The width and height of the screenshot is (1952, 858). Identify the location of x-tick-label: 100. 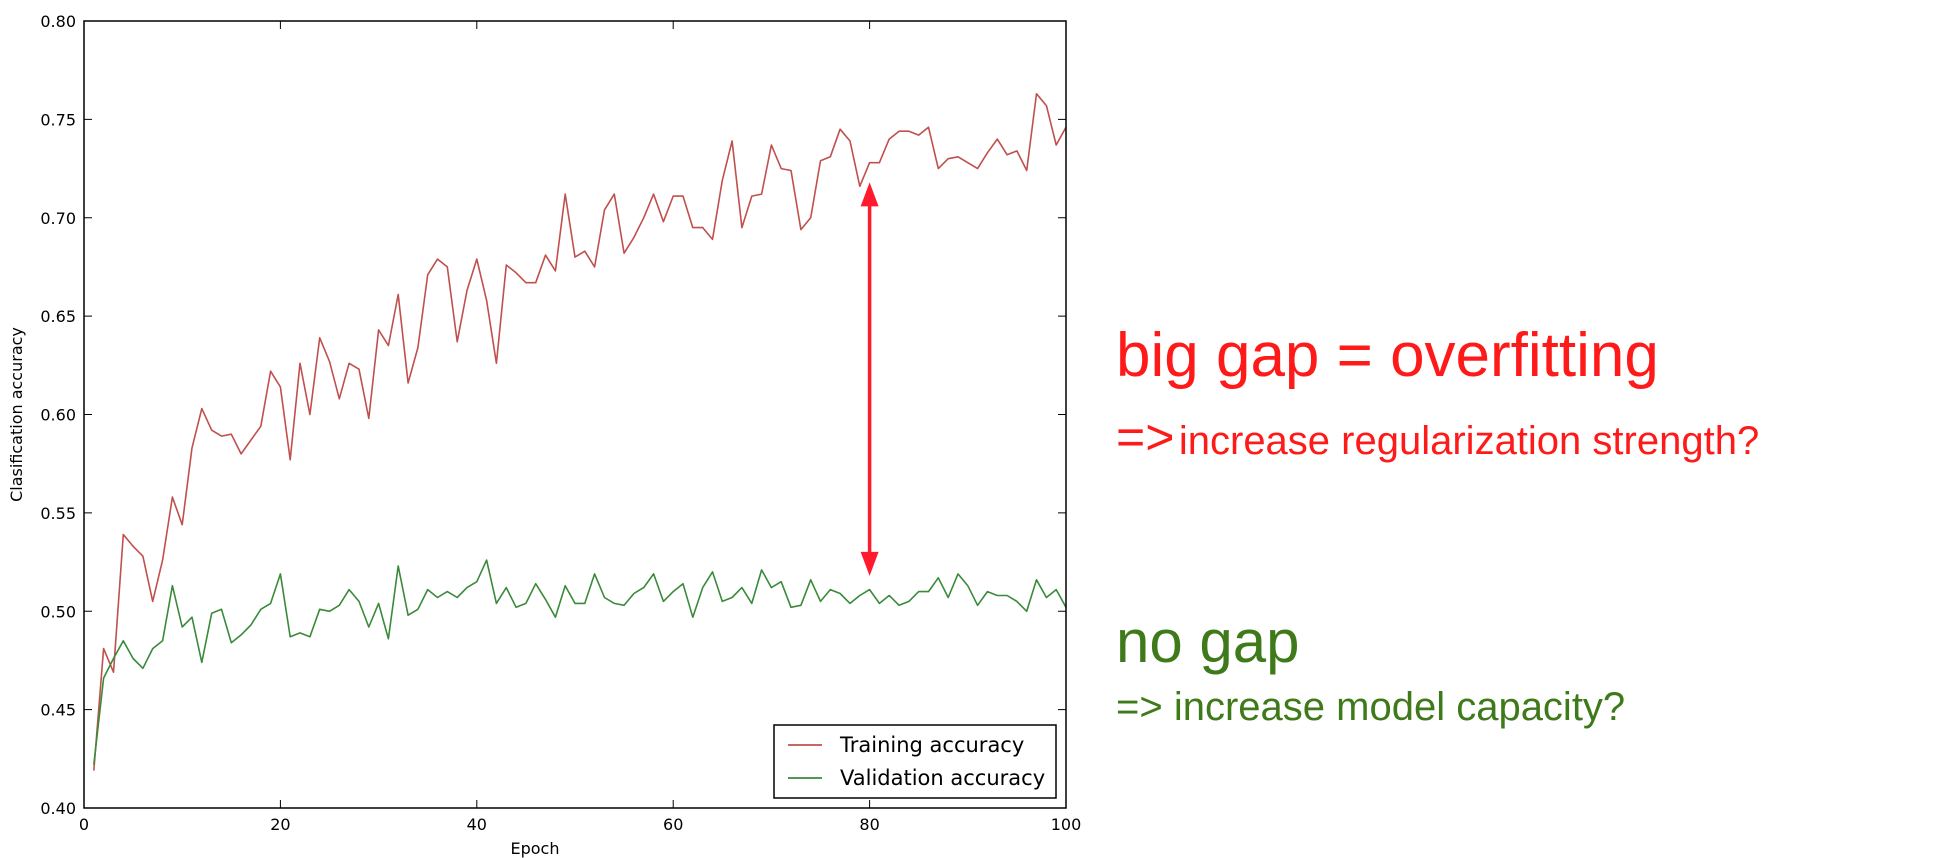
(1066, 824).